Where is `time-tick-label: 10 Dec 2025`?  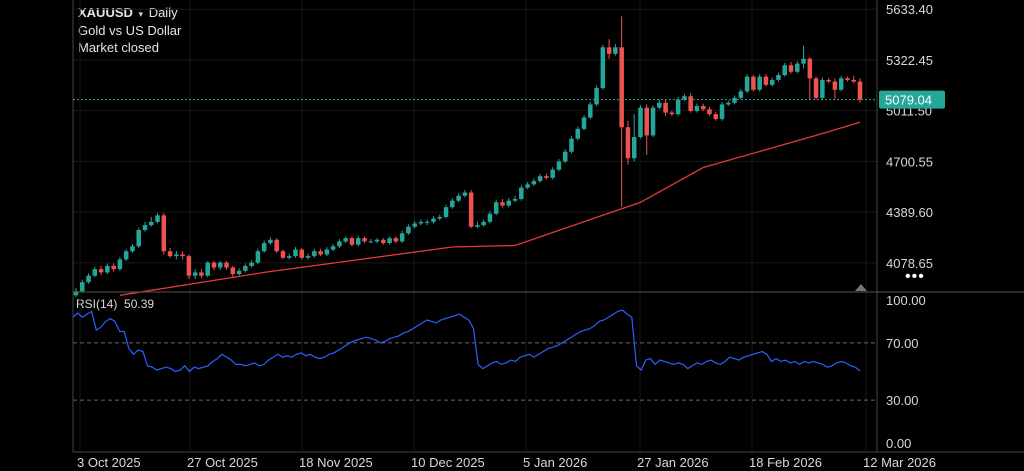
time-tick-label: 10 Dec 2025 is located at coordinates (448, 462).